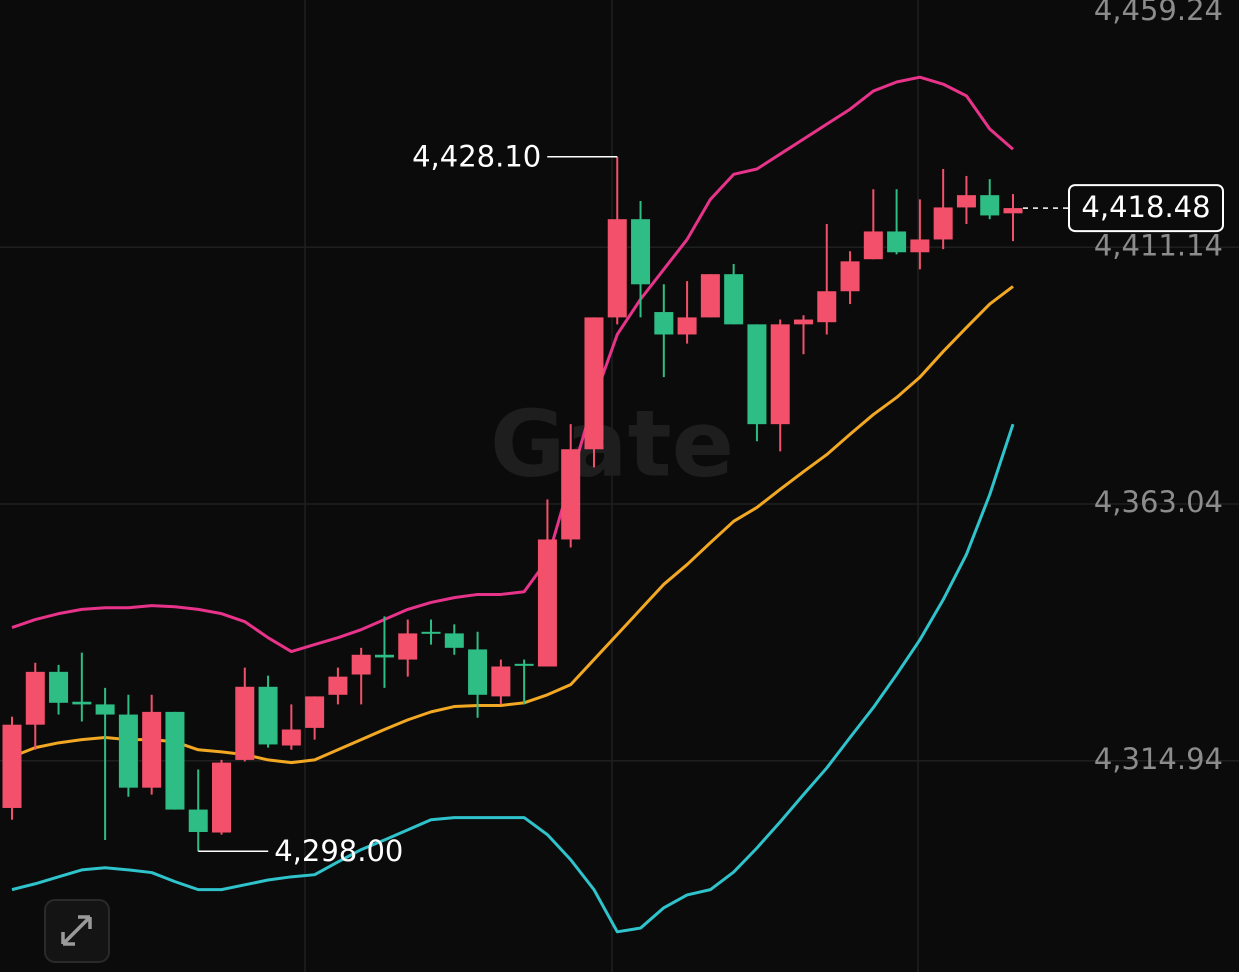  I want to click on high-label: 4,428.10, so click(476, 157).